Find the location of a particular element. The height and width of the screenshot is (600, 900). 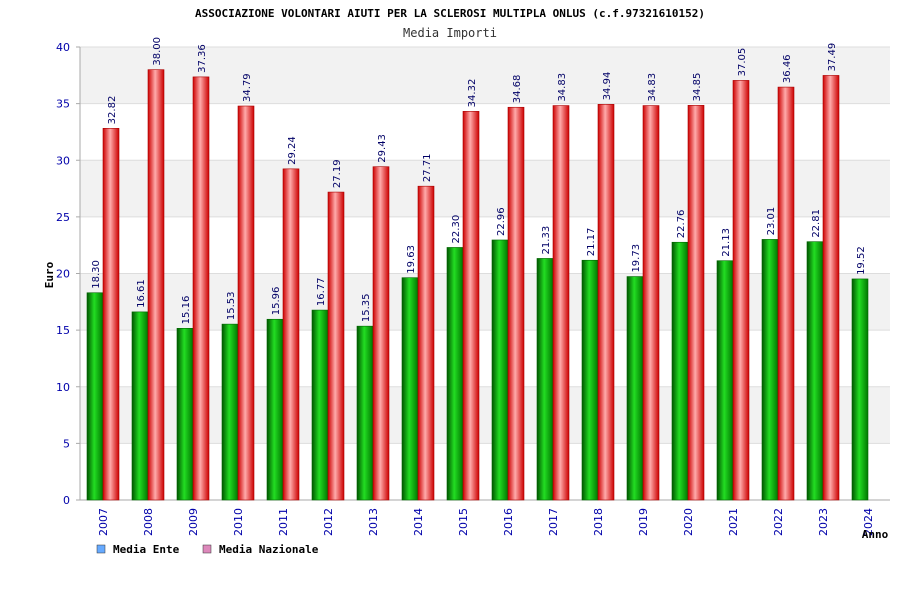

chart-subtitle: Media Importi is located at coordinates (450, 33).